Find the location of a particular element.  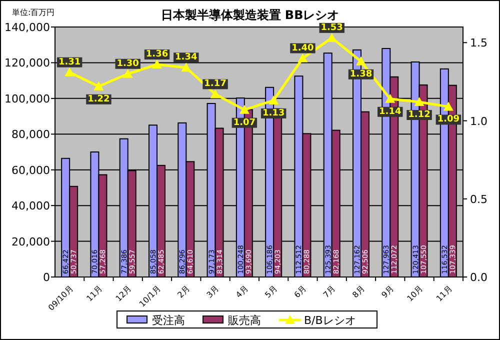

data-label: 1.22 is located at coordinates (99, 99).